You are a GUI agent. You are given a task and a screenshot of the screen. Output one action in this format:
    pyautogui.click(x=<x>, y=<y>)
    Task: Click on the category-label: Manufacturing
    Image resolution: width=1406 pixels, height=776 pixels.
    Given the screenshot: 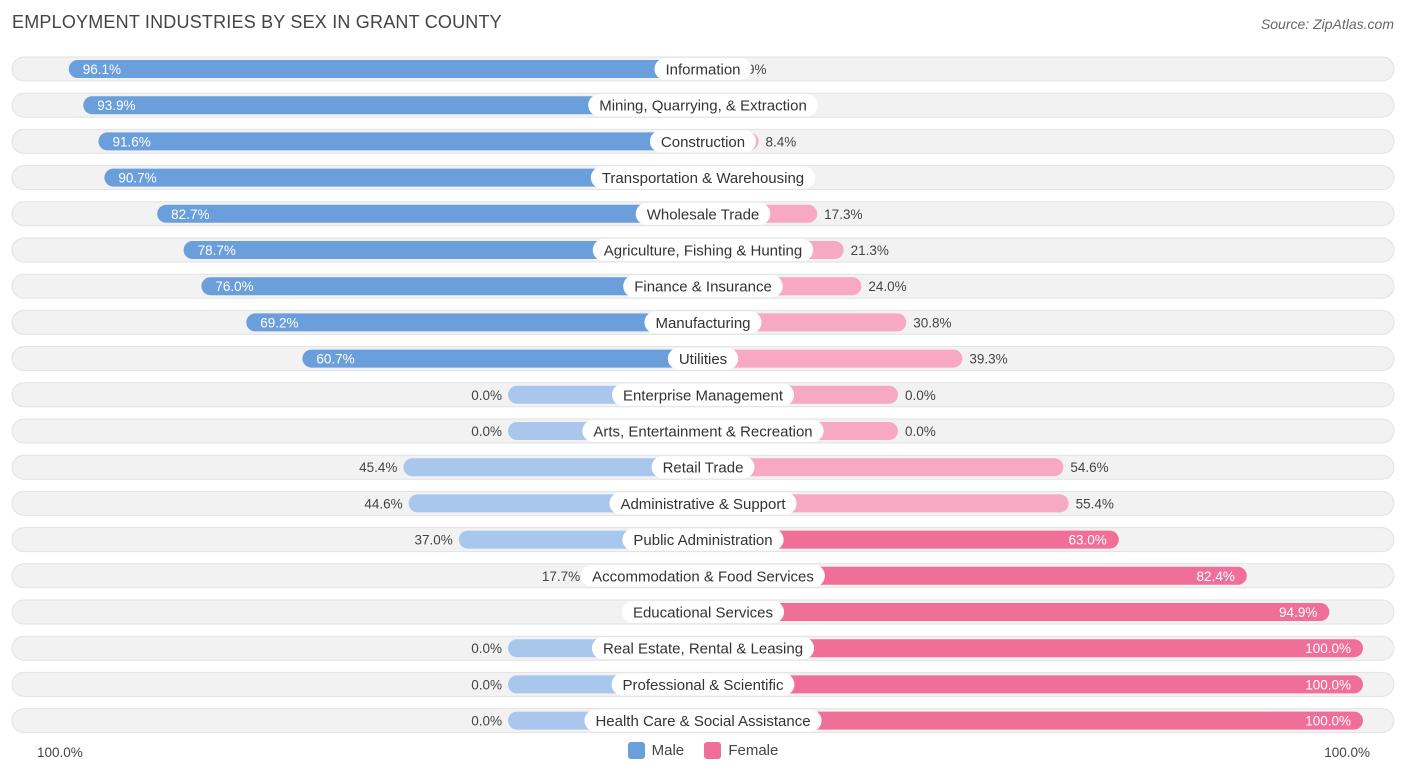 What is the action you would take?
    pyautogui.click(x=702, y=323)
    